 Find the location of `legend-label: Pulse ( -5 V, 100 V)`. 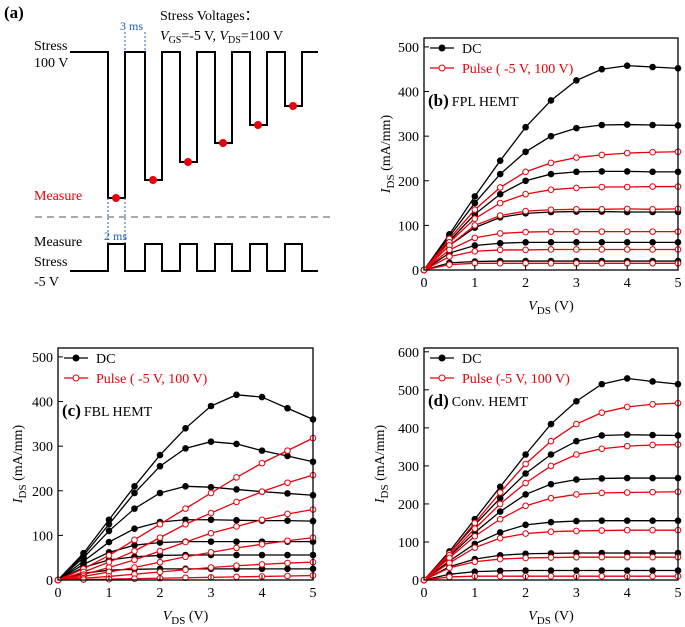

legend-label: Pulse ( -5 V, 100 V) is located at coordinates (152, 379).